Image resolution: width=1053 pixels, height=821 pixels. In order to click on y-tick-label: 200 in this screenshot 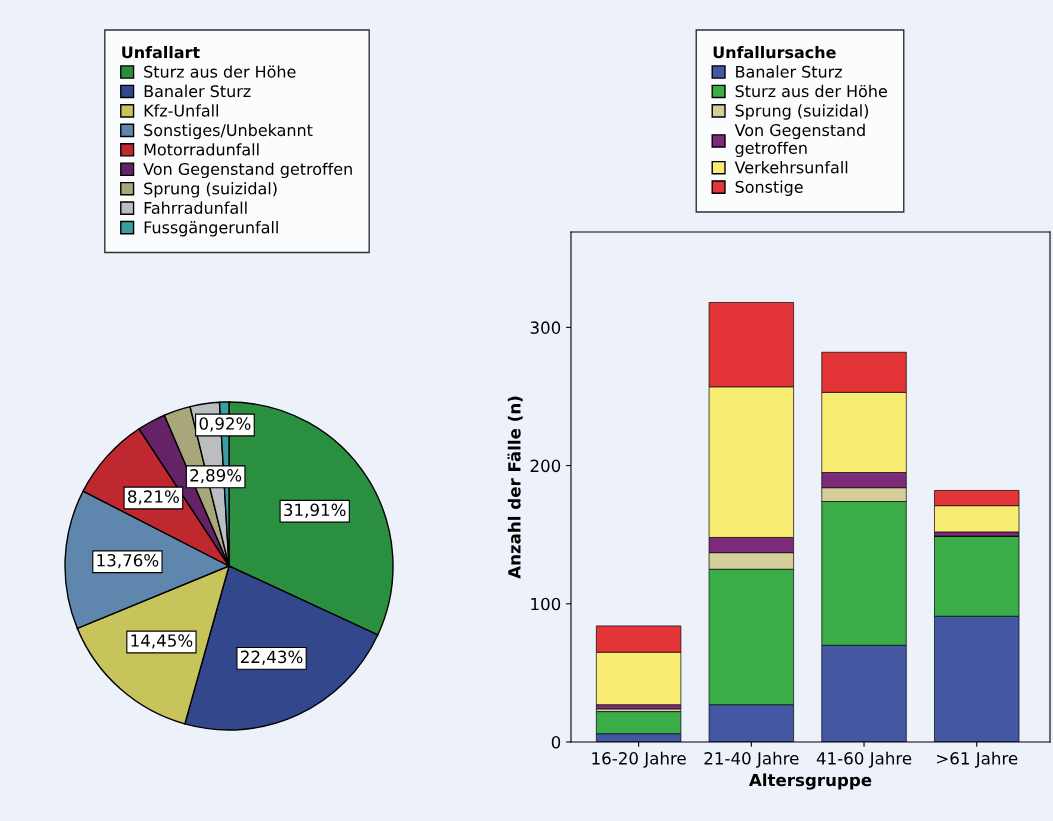, I will do `click(545, 466)`.